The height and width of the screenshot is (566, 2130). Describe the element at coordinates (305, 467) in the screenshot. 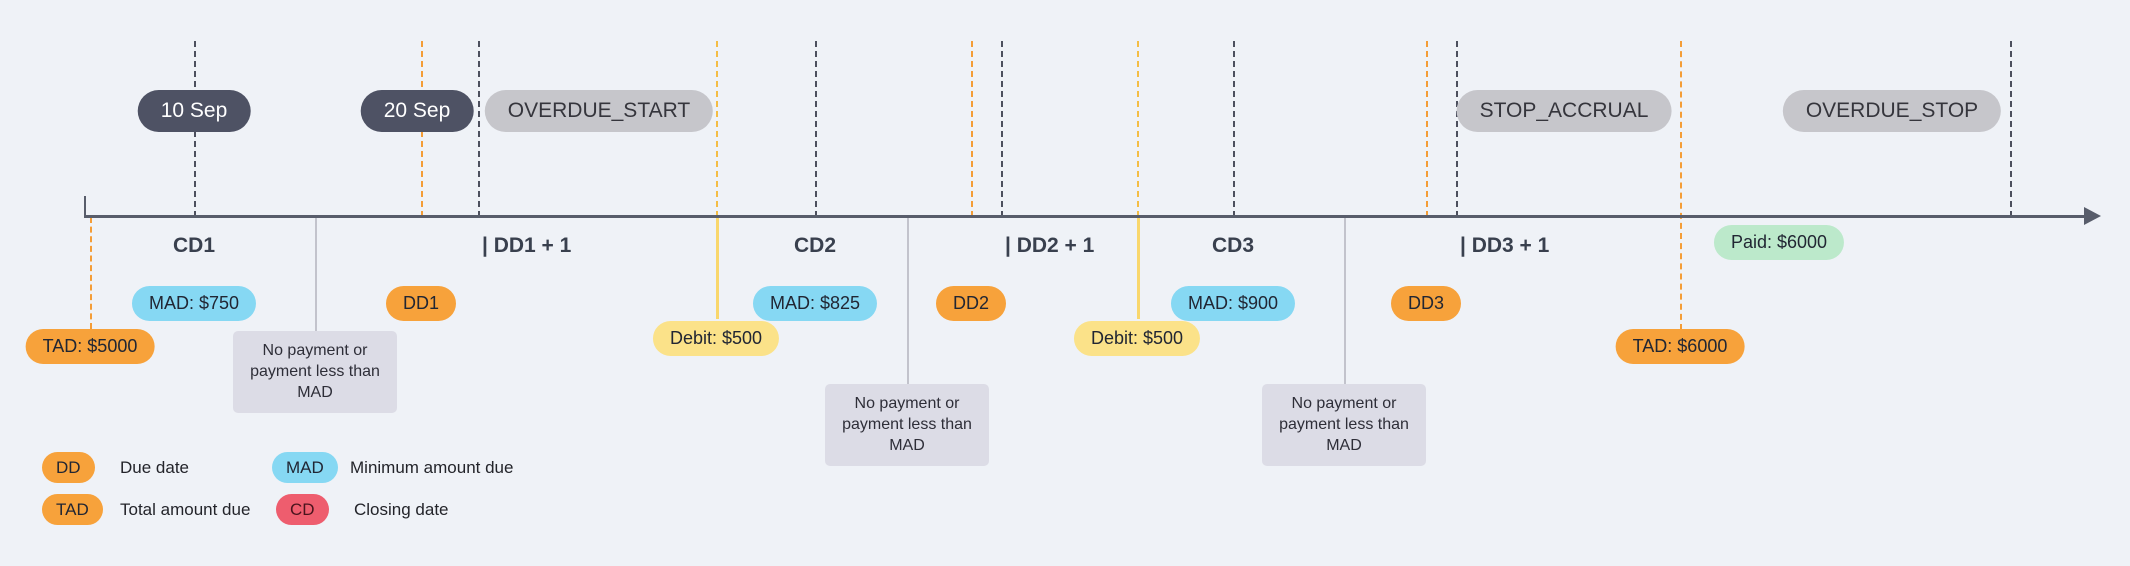

I see `mad-badge: MAD` at that location.